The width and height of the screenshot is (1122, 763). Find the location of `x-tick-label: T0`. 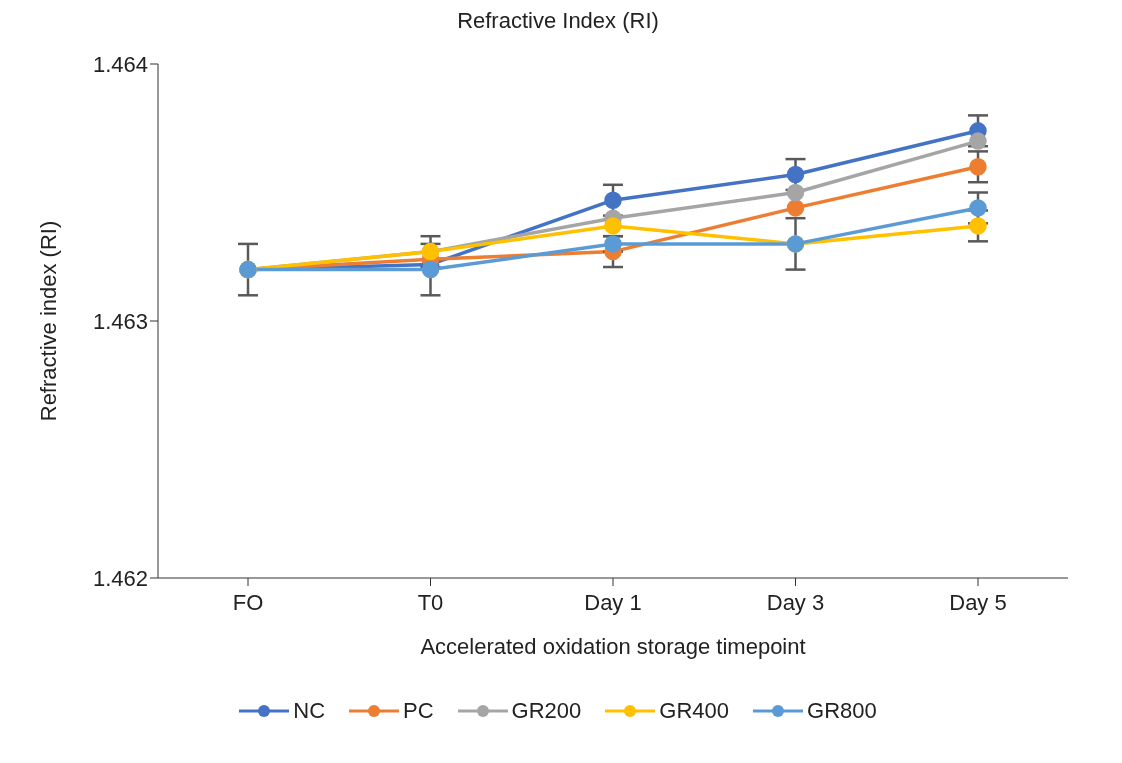

x-tick-label: T0 is located at coordinates (430, 602).